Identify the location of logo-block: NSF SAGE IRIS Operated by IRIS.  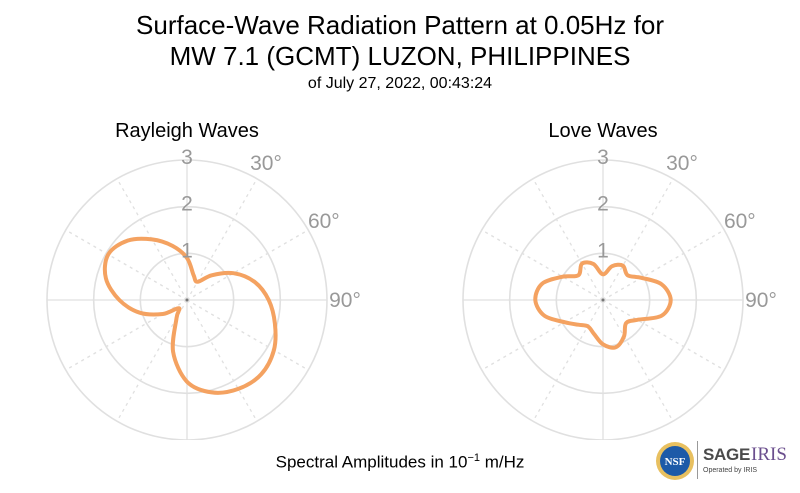
(721, 462).